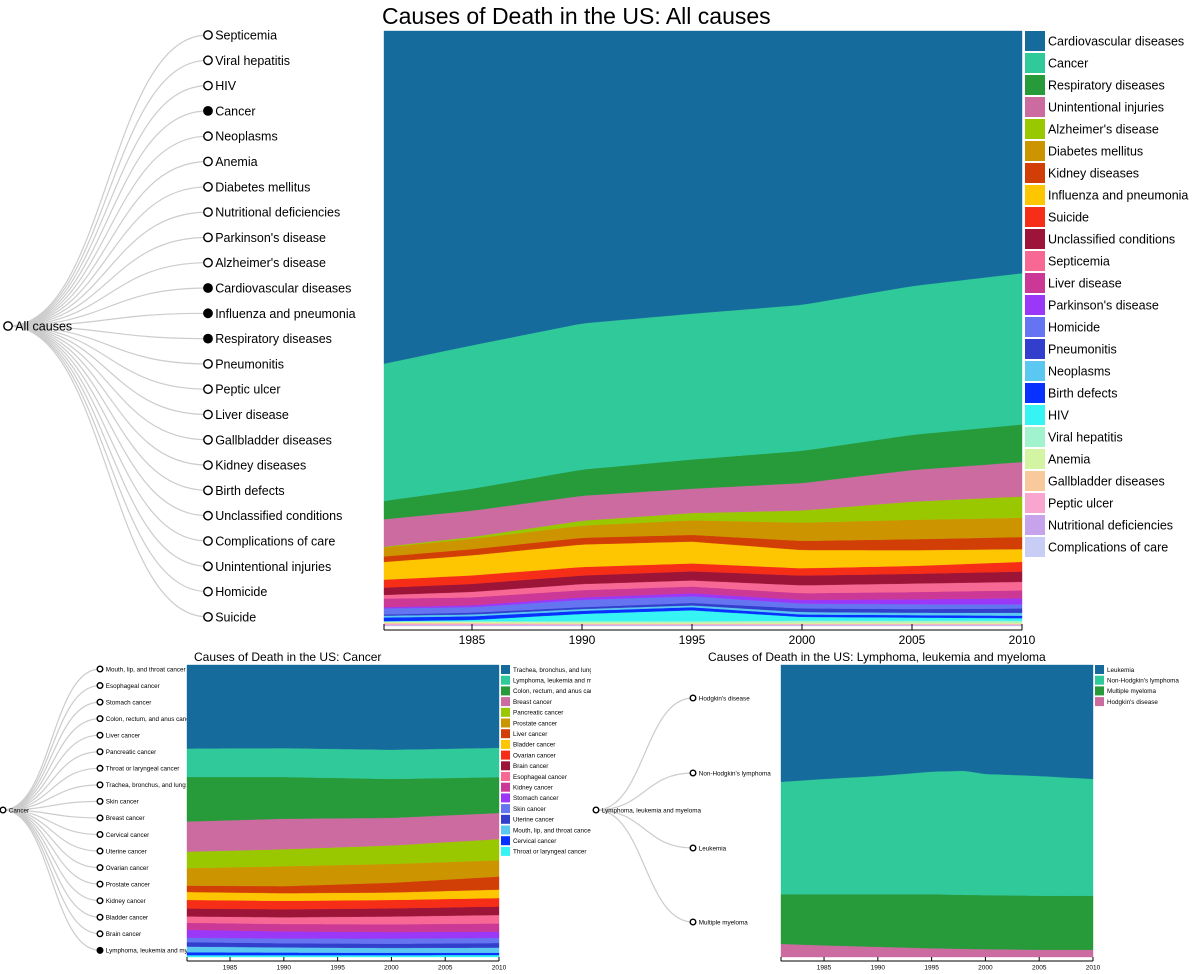  Describe the element at coordinates (529, 723) in the screenshot. I see `legend-item: Prostate cancer` at that location.